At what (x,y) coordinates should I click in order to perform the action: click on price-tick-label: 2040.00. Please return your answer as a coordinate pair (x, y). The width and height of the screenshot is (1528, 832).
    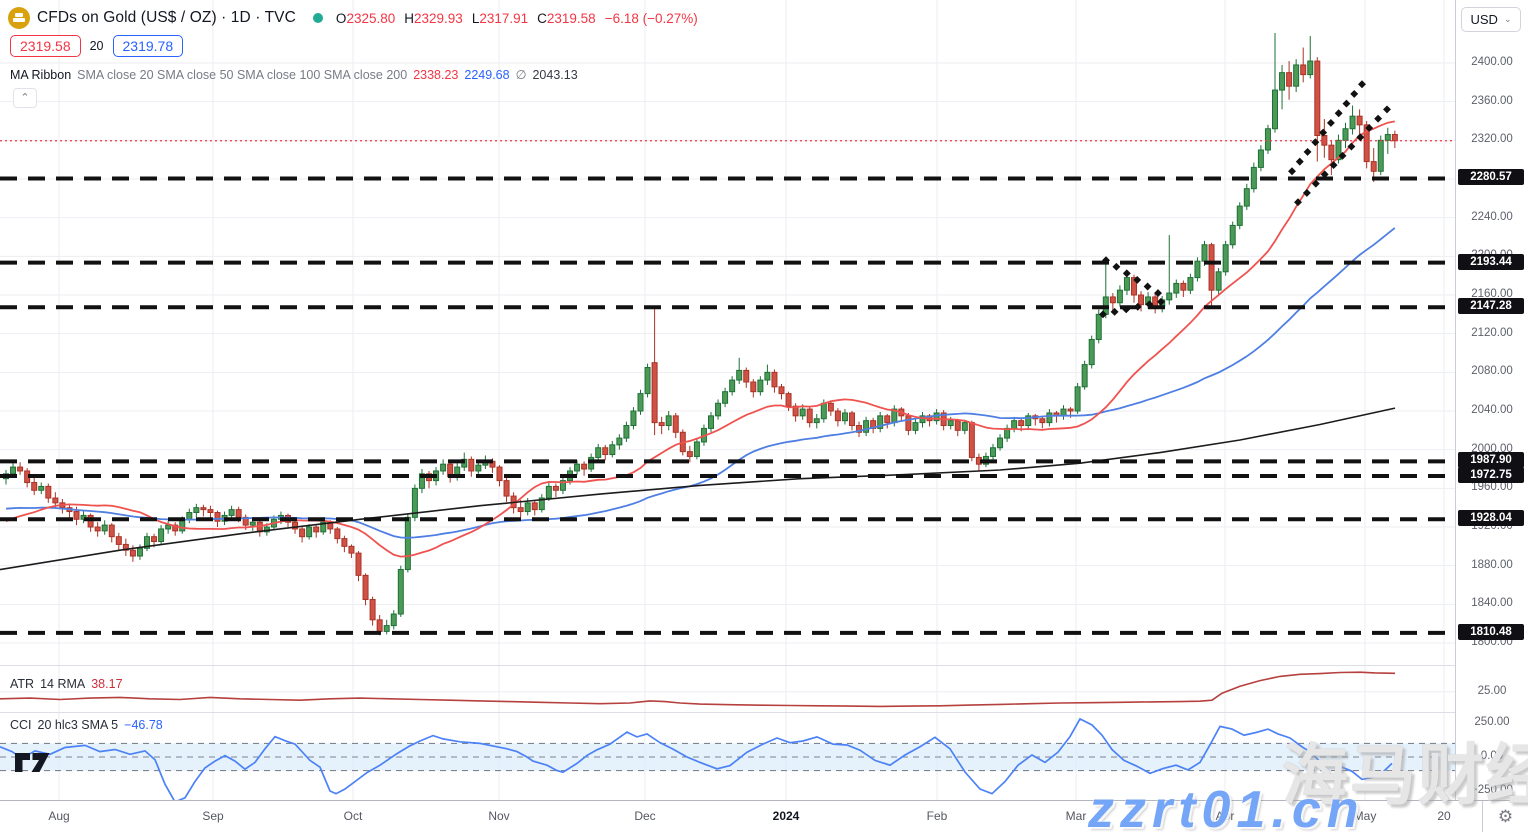
    Looking at the image, I should click on (1492, 410).